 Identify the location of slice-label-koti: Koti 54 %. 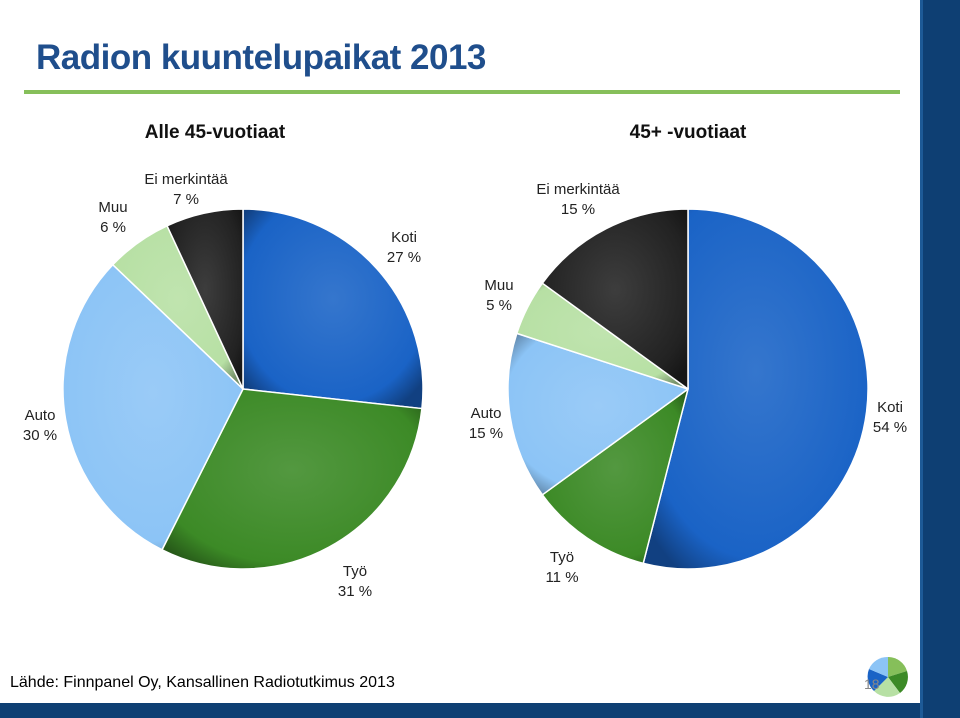
(890, 417).